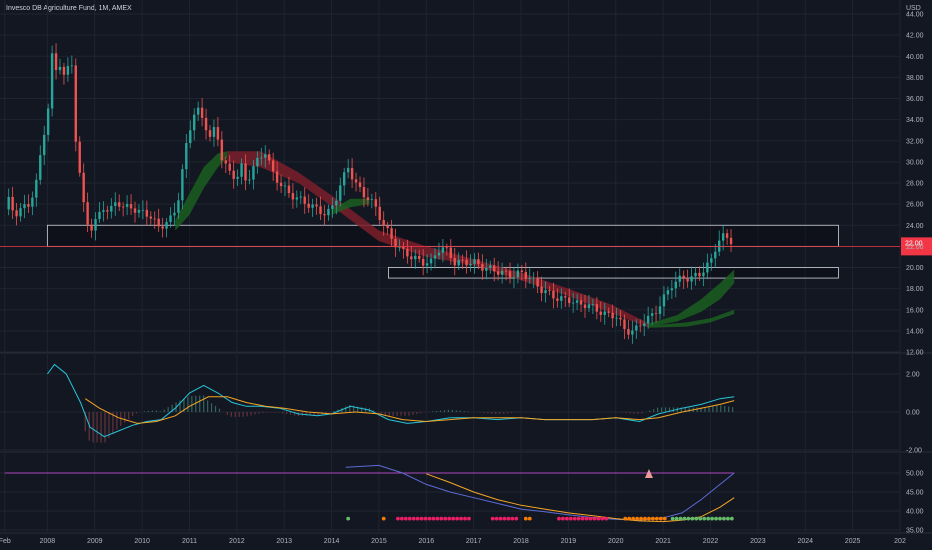  Describe the element at coordinates (379, 541) in the screenshot. I see `x-tick-label: 2015` at that location.